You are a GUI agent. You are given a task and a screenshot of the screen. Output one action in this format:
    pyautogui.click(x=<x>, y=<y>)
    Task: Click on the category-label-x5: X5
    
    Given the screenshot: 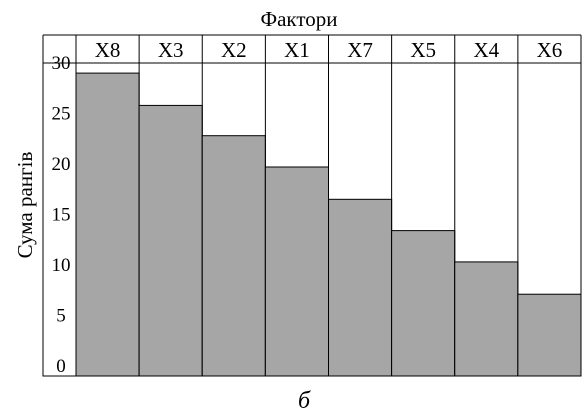 What is the action you would take?
    pyautogui.click(x=423, y=50)
    